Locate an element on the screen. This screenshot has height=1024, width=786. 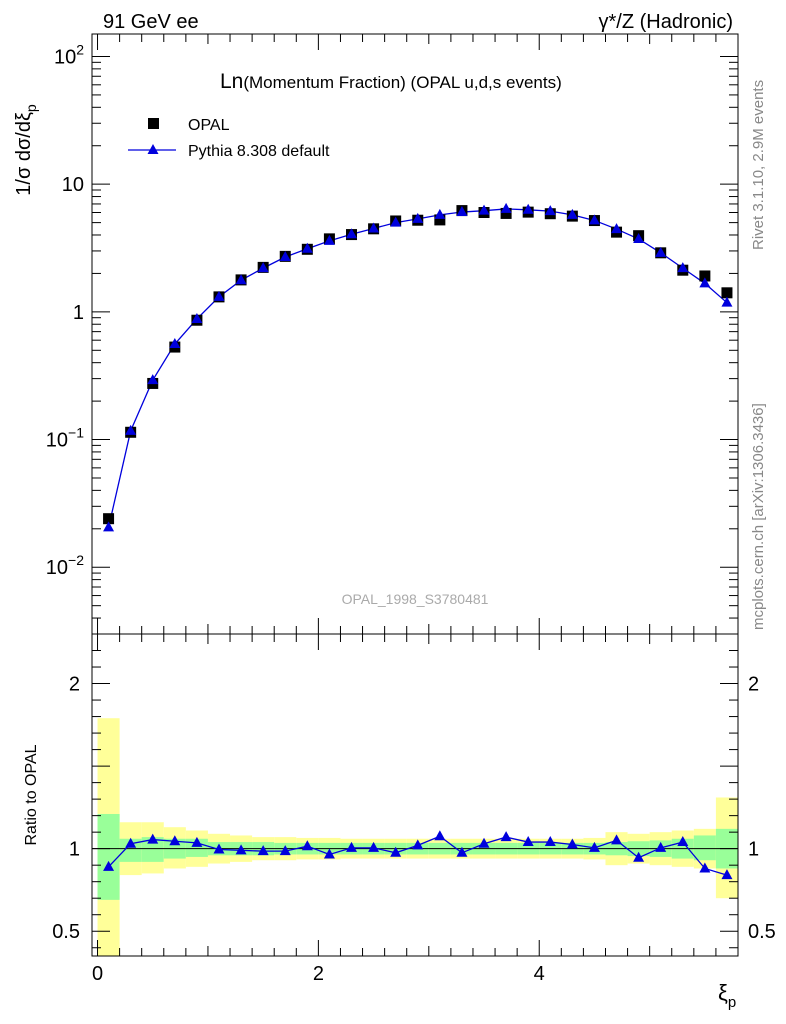
x-tick-label: 0 is located at coordinates (97, 974).